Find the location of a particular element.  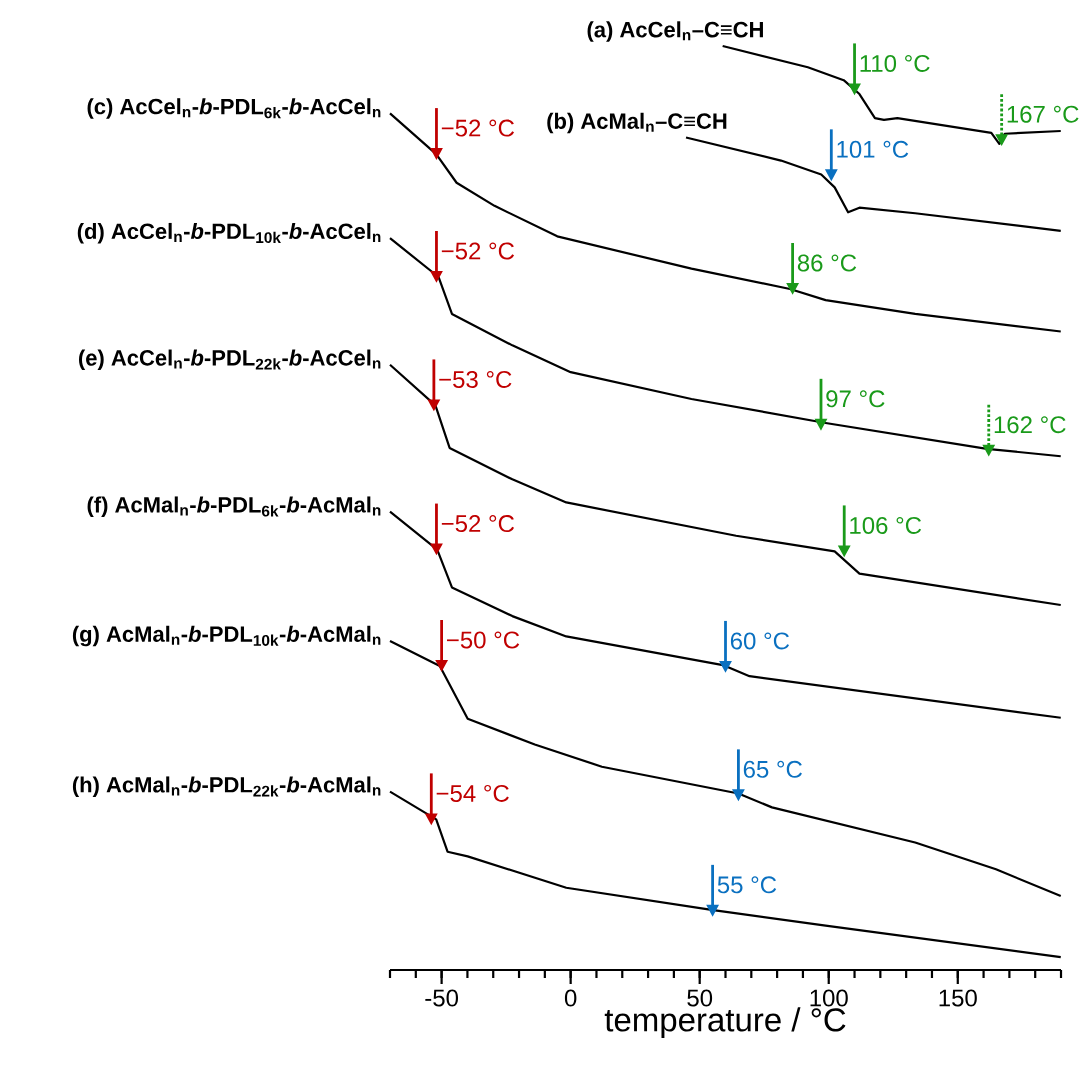

annotation: 55 °C is located at coordinates (747, 885).